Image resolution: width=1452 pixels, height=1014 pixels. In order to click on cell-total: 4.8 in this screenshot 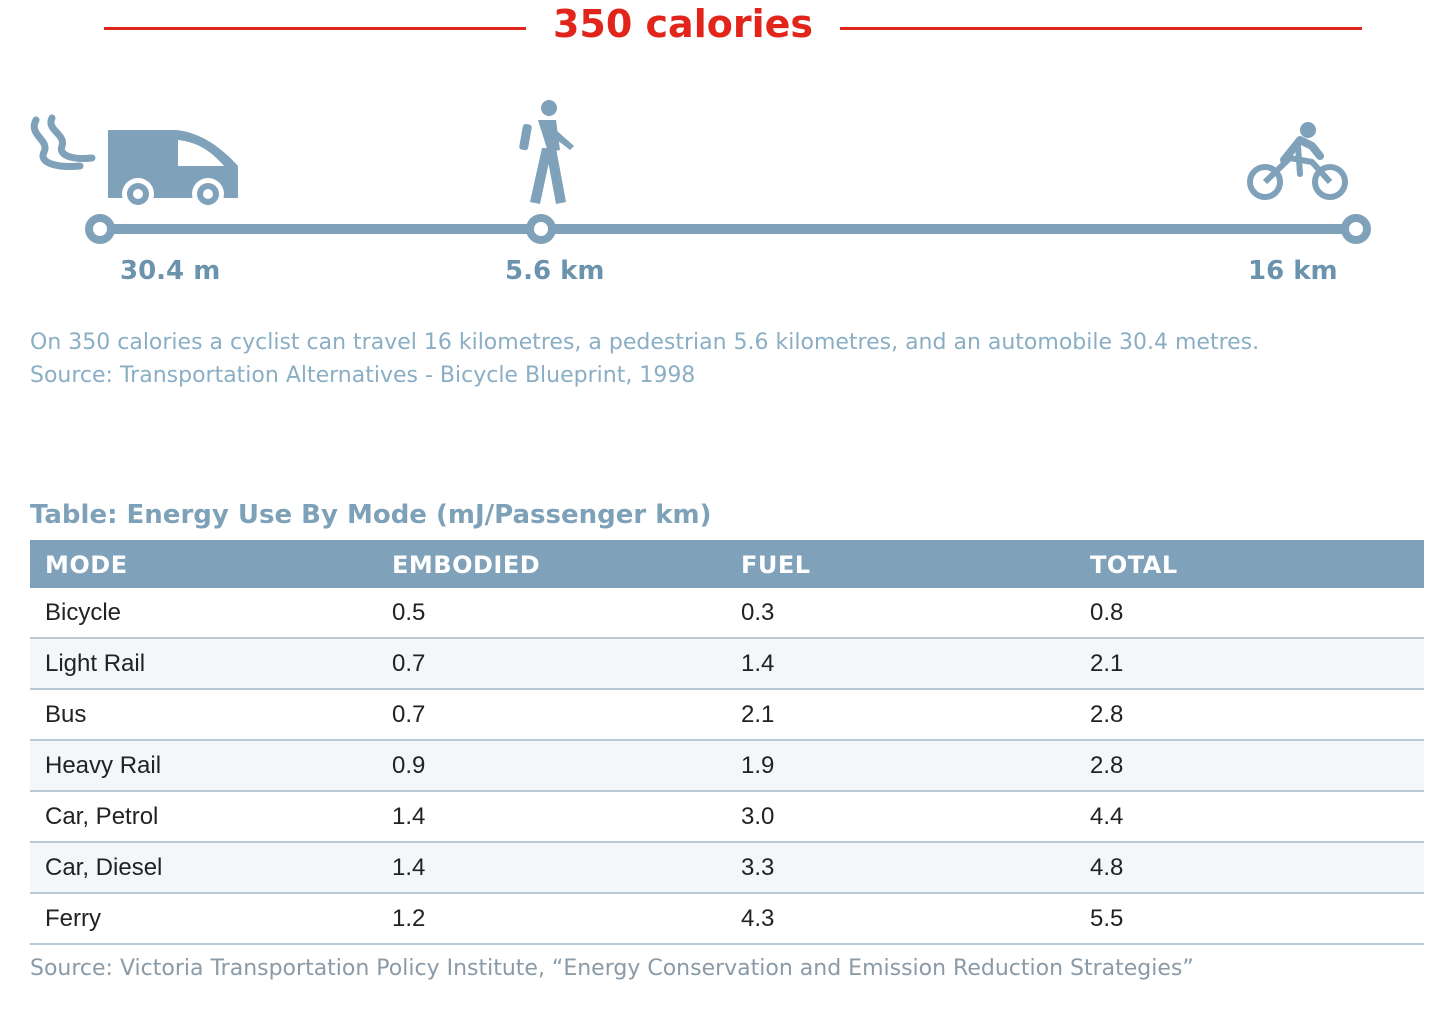, I will do `click(1107, 867)`.